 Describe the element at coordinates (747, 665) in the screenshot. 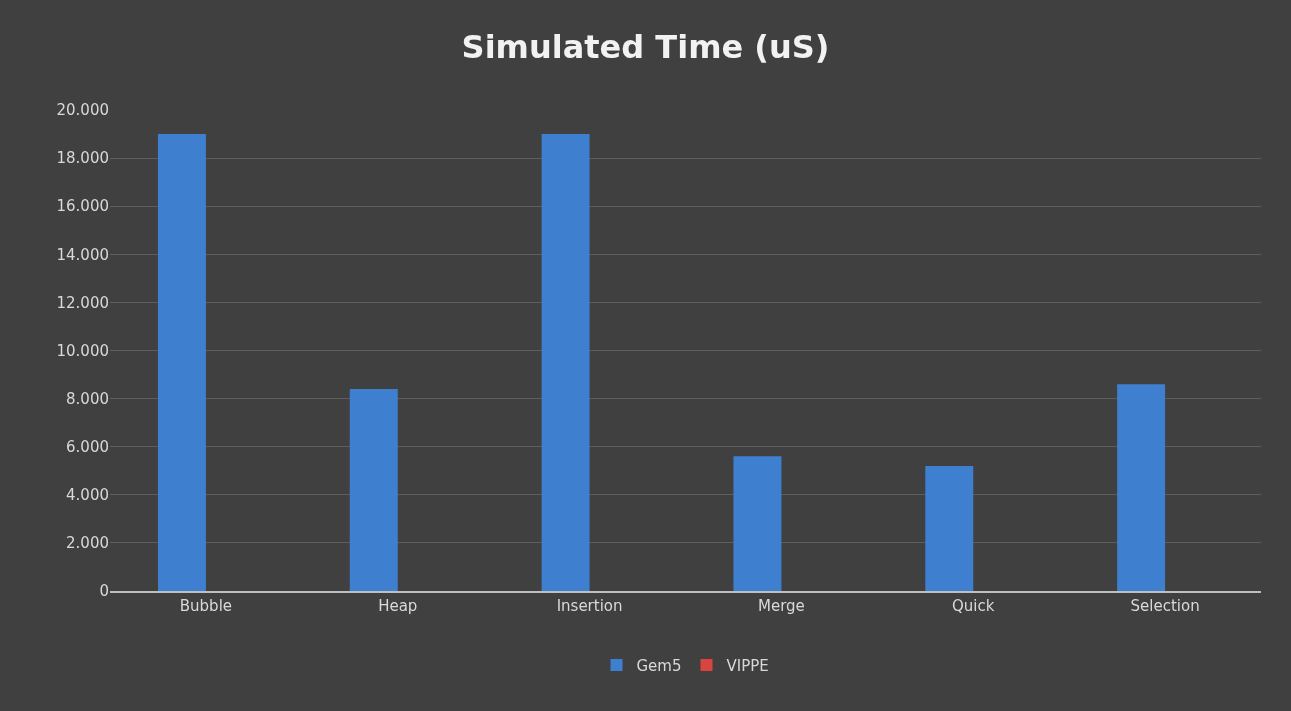

I see `legend-label: VIPPE` at that location.